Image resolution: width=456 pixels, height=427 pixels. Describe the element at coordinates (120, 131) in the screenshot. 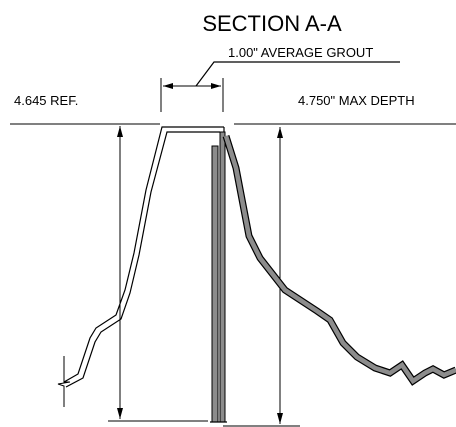

I see `ref-arrow-top` at that location.